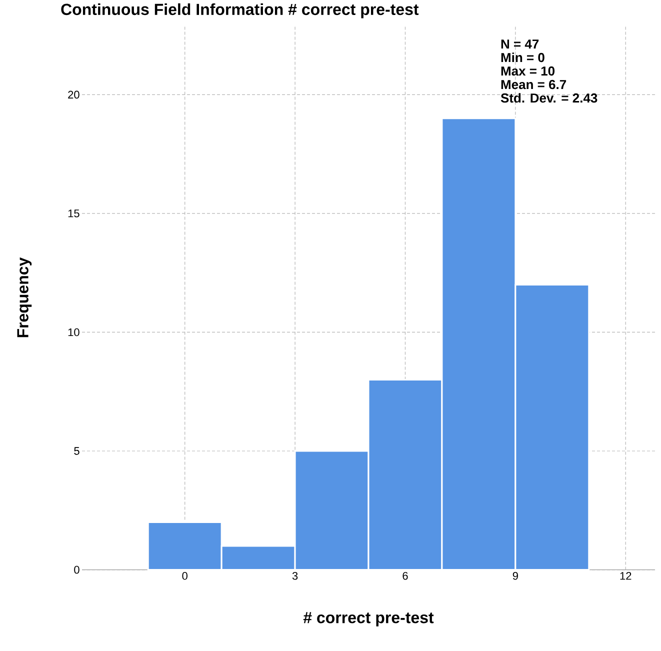  Describe the element at coordinates (74, 214) in the screenshot. I see `y-tick-label: 15` at that location.